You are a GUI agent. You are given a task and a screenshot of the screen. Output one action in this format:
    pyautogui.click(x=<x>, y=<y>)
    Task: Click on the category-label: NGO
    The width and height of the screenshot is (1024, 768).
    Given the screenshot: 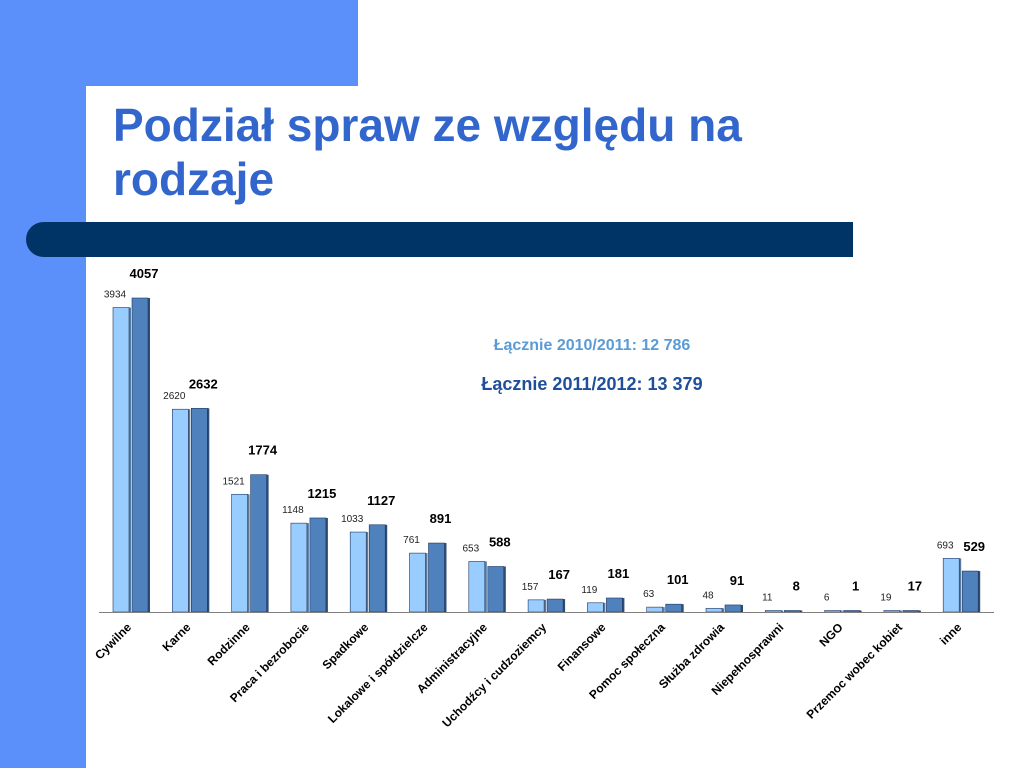 What is the action you would take?
    pyautogui.click(x=830, y=634)
    